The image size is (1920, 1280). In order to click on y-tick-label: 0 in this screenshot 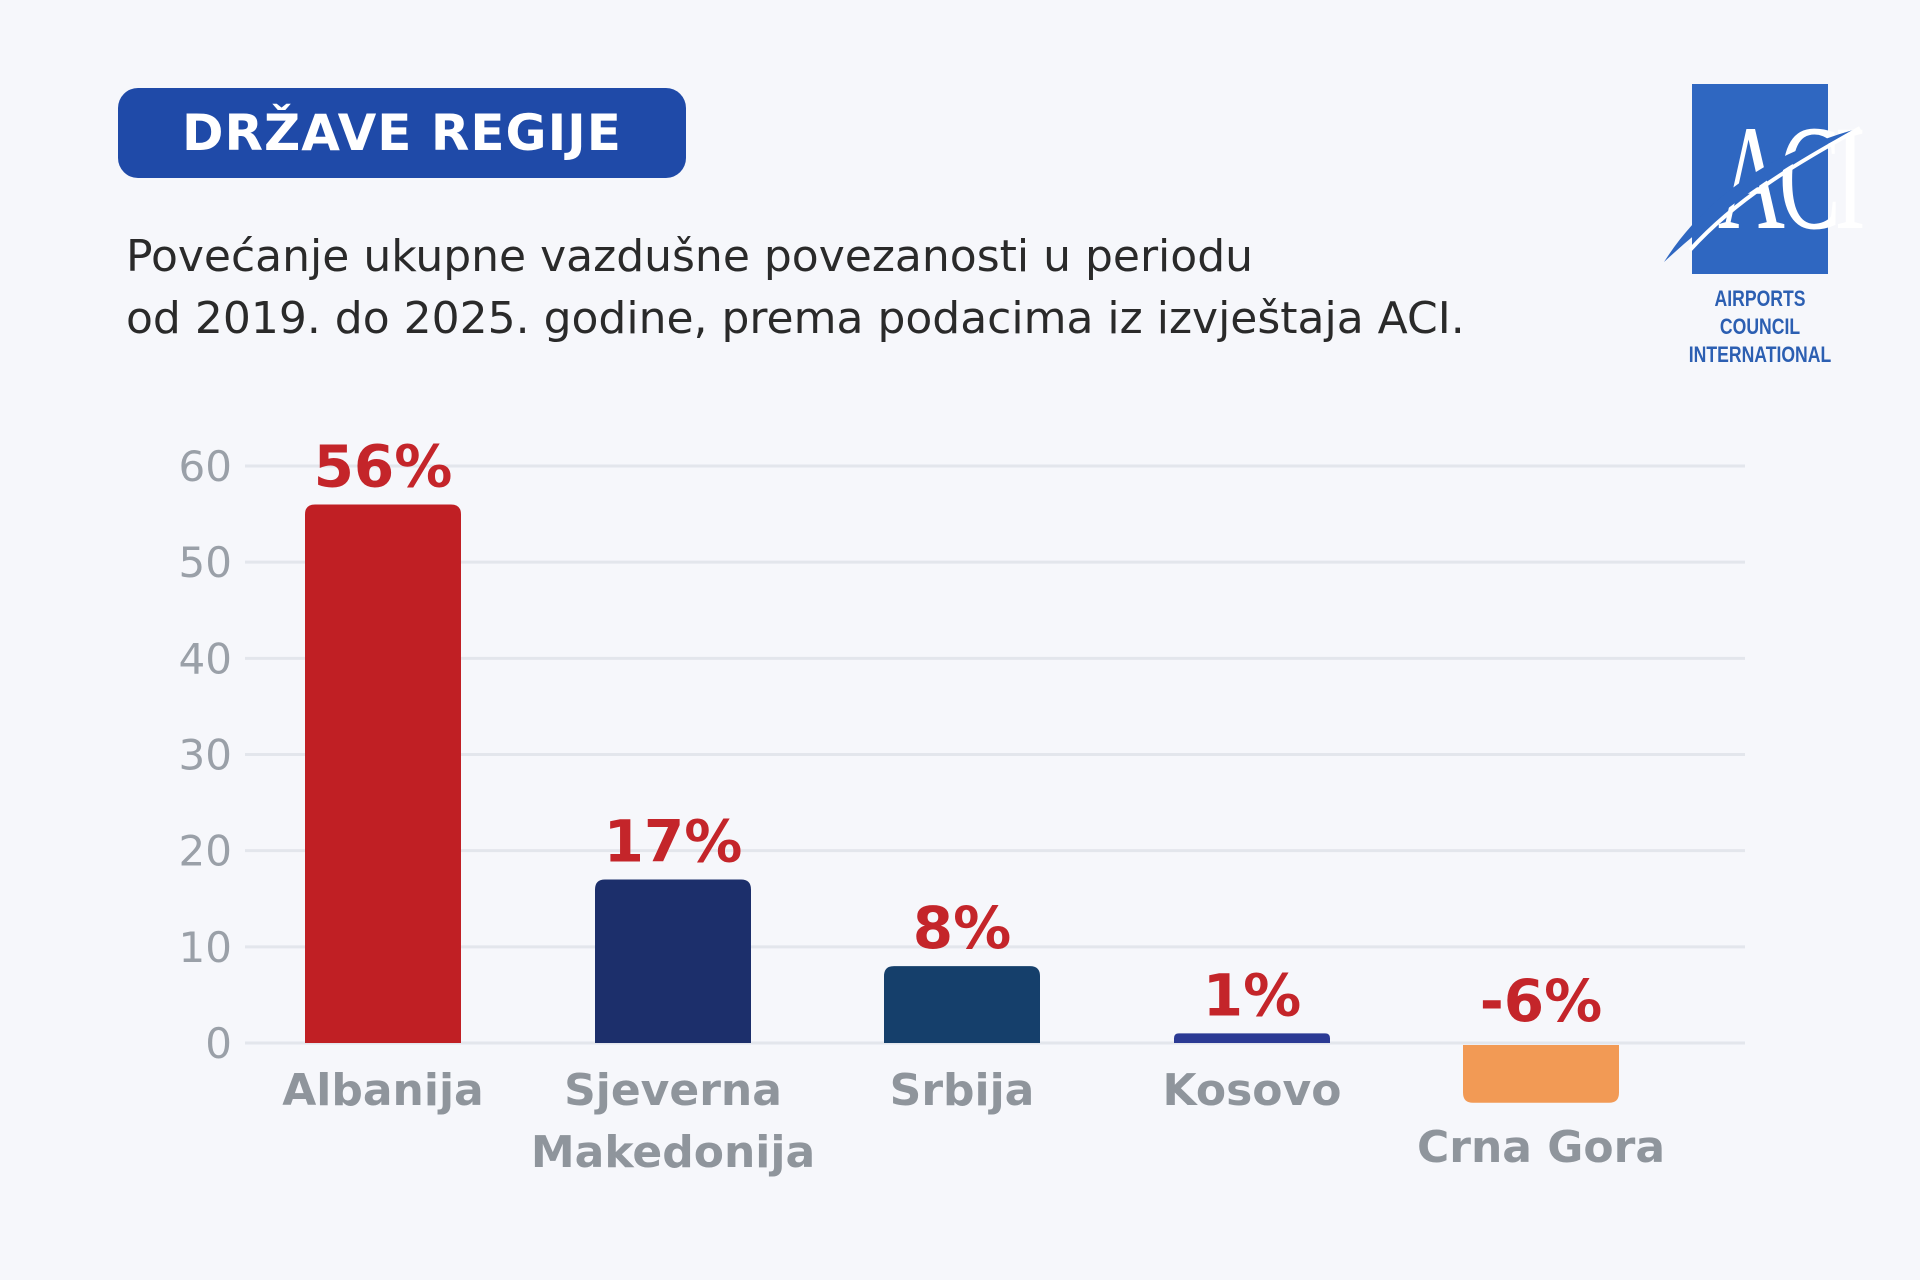, I will do `click(218, 1043)`.